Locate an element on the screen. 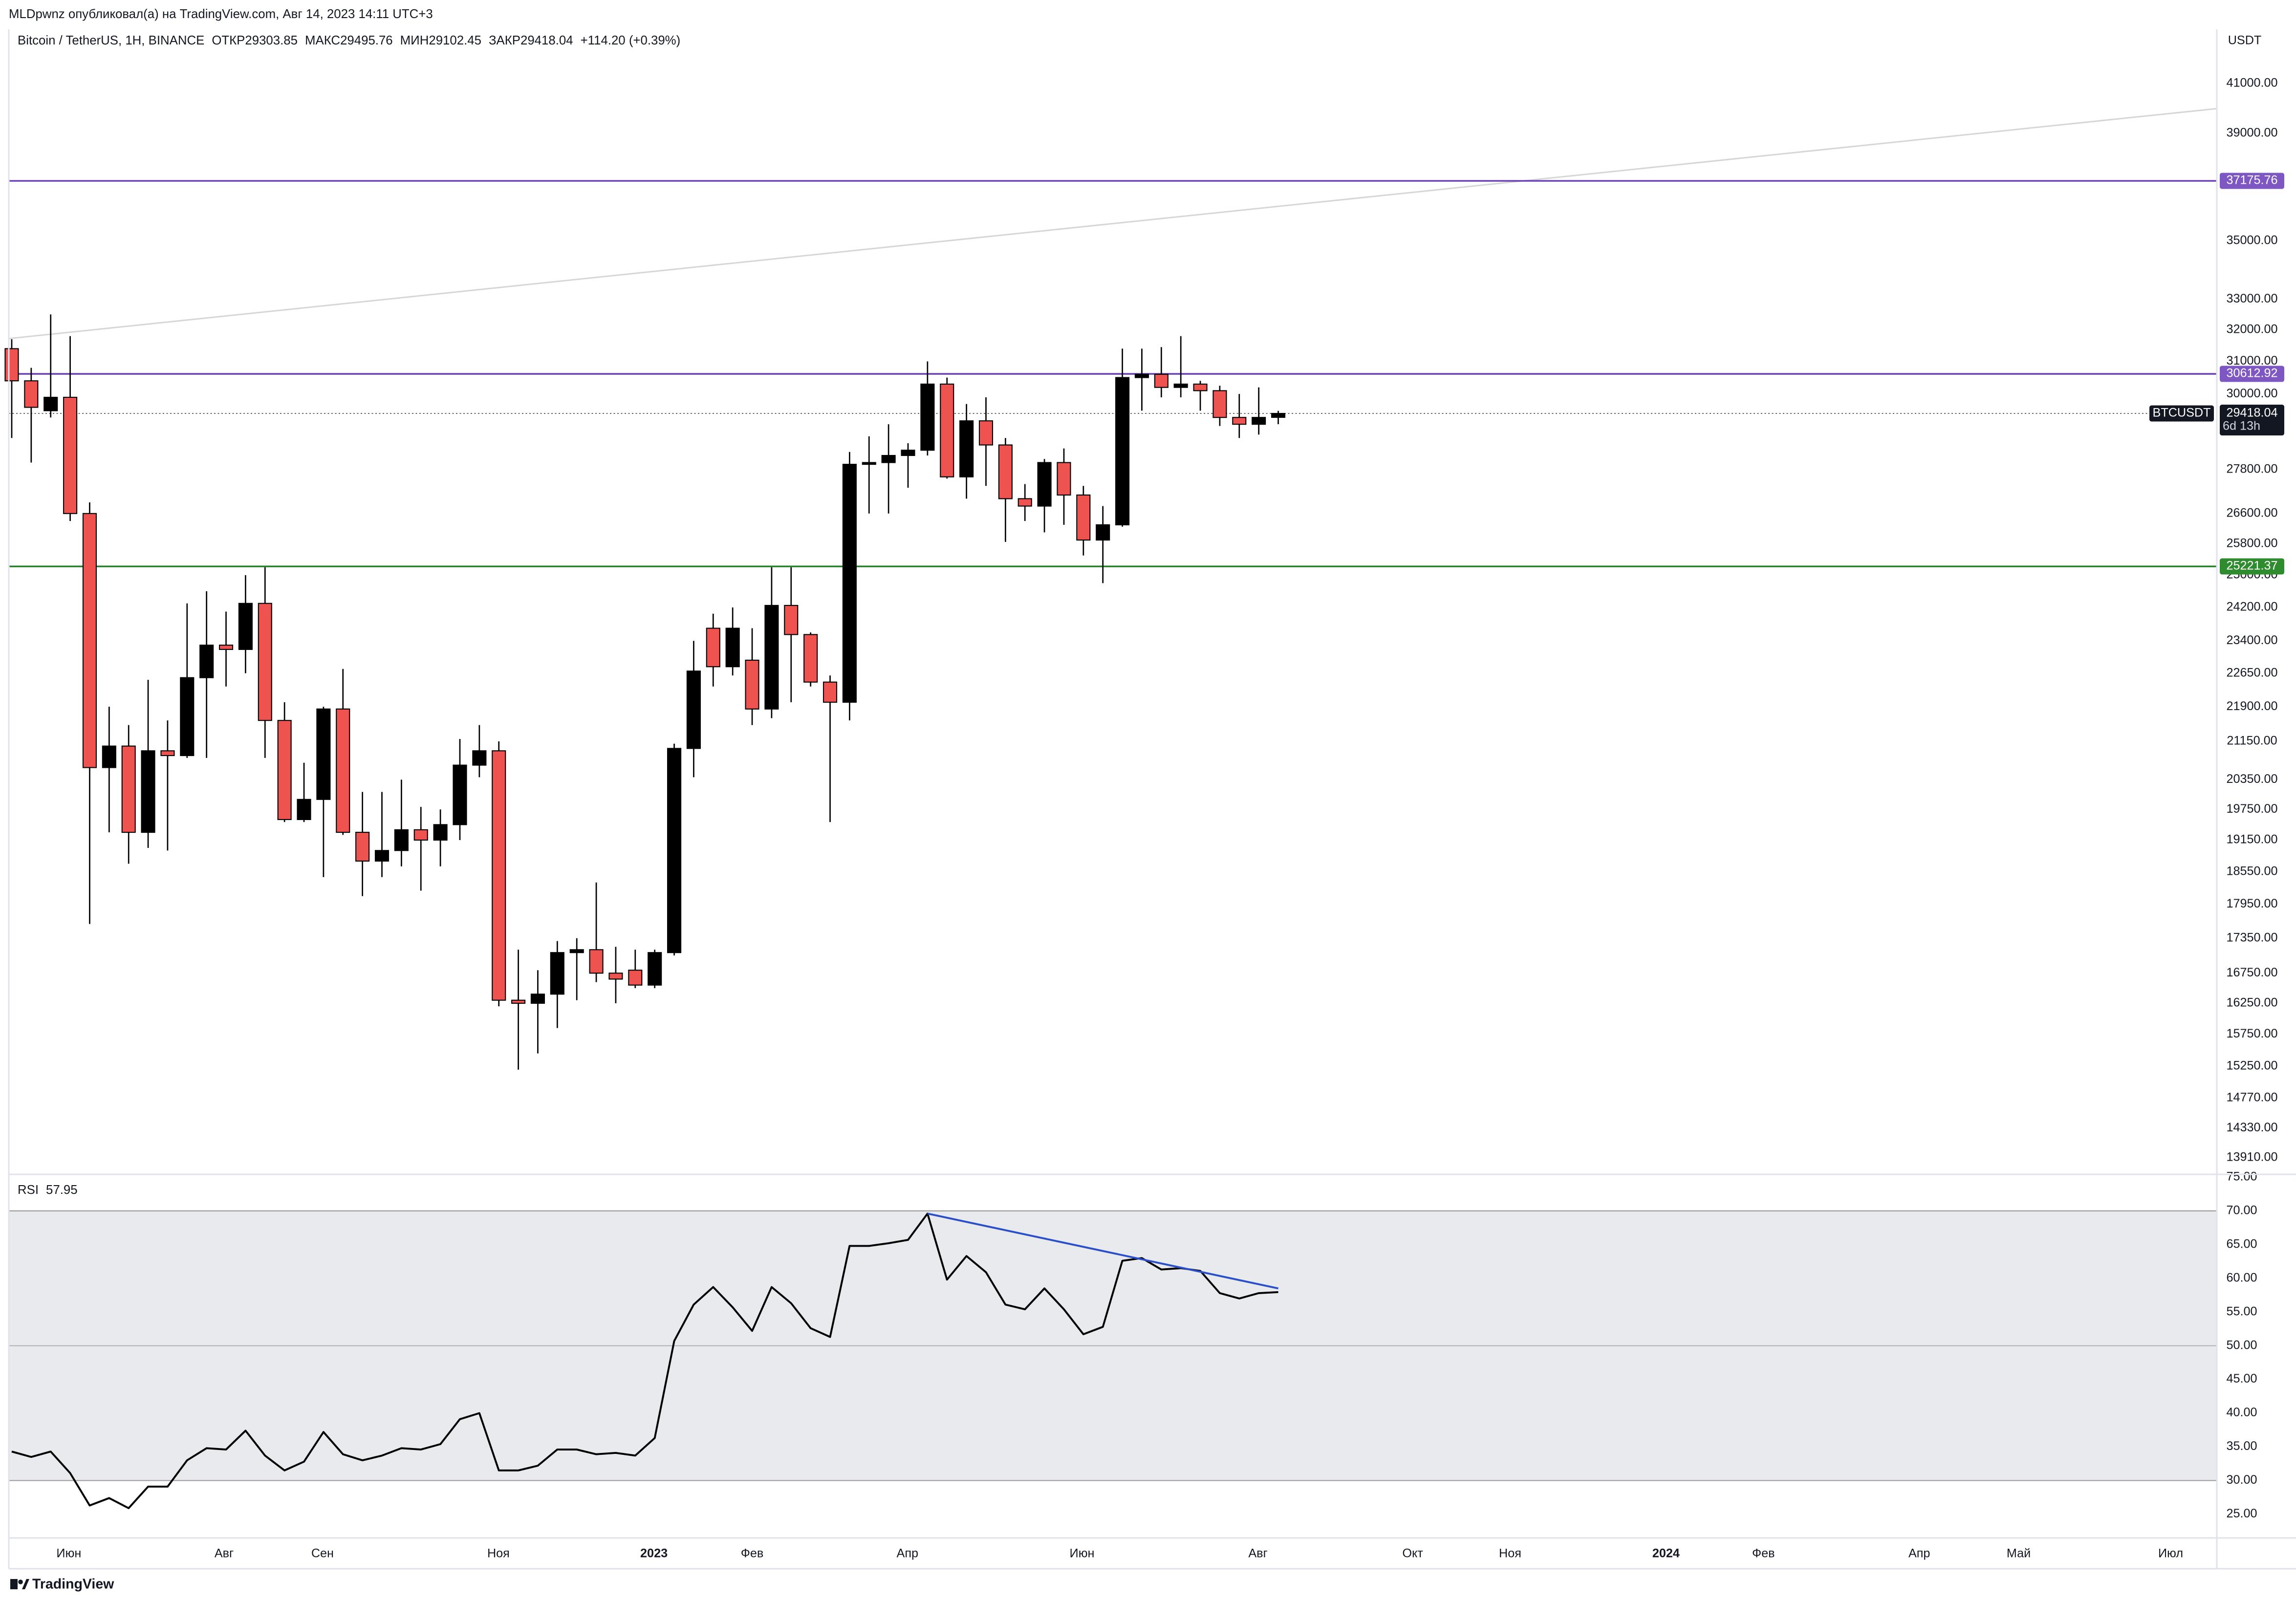  x-tick-label: 2024 is located at coordinates (1666, 1553).